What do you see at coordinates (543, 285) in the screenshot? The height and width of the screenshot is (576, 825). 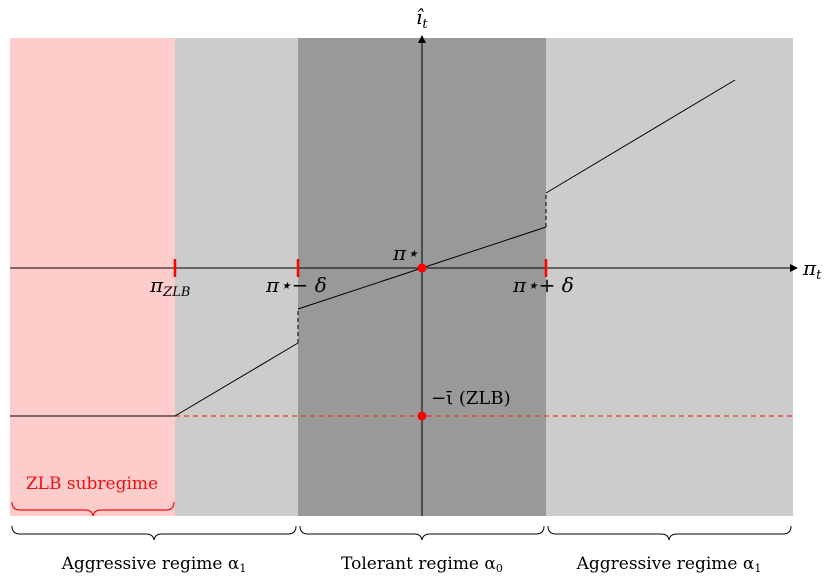 I see `pi-plus-delta-label: π⋆+ δ` at bounding box center [543, 285].